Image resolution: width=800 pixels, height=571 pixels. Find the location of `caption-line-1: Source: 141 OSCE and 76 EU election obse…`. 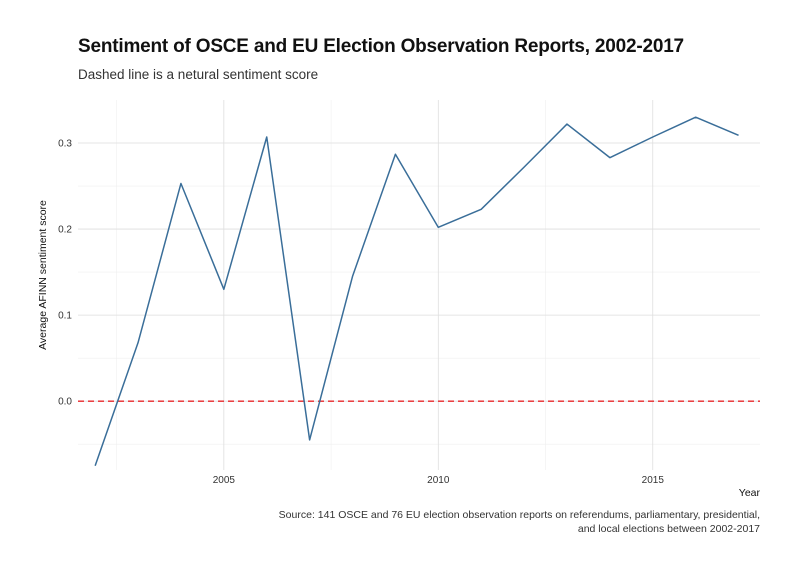

caption-line-1: Source: 141 OSCE and 76 EU election obse… is located at coordinates (519, 515).